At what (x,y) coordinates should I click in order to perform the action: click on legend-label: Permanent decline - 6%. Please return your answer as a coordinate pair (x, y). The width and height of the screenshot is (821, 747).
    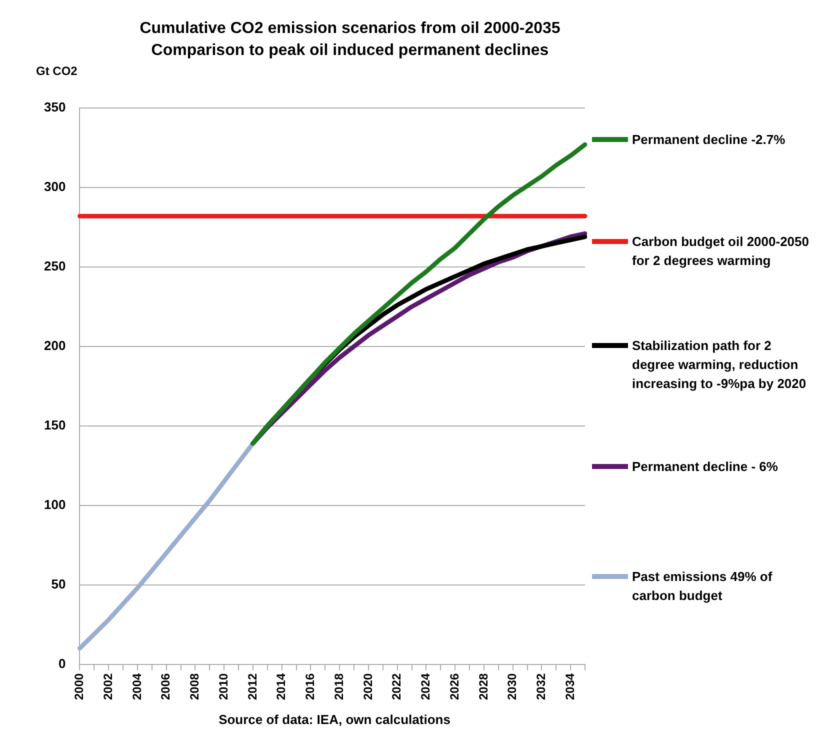
    Looking at the image, I should click on (704, 467).